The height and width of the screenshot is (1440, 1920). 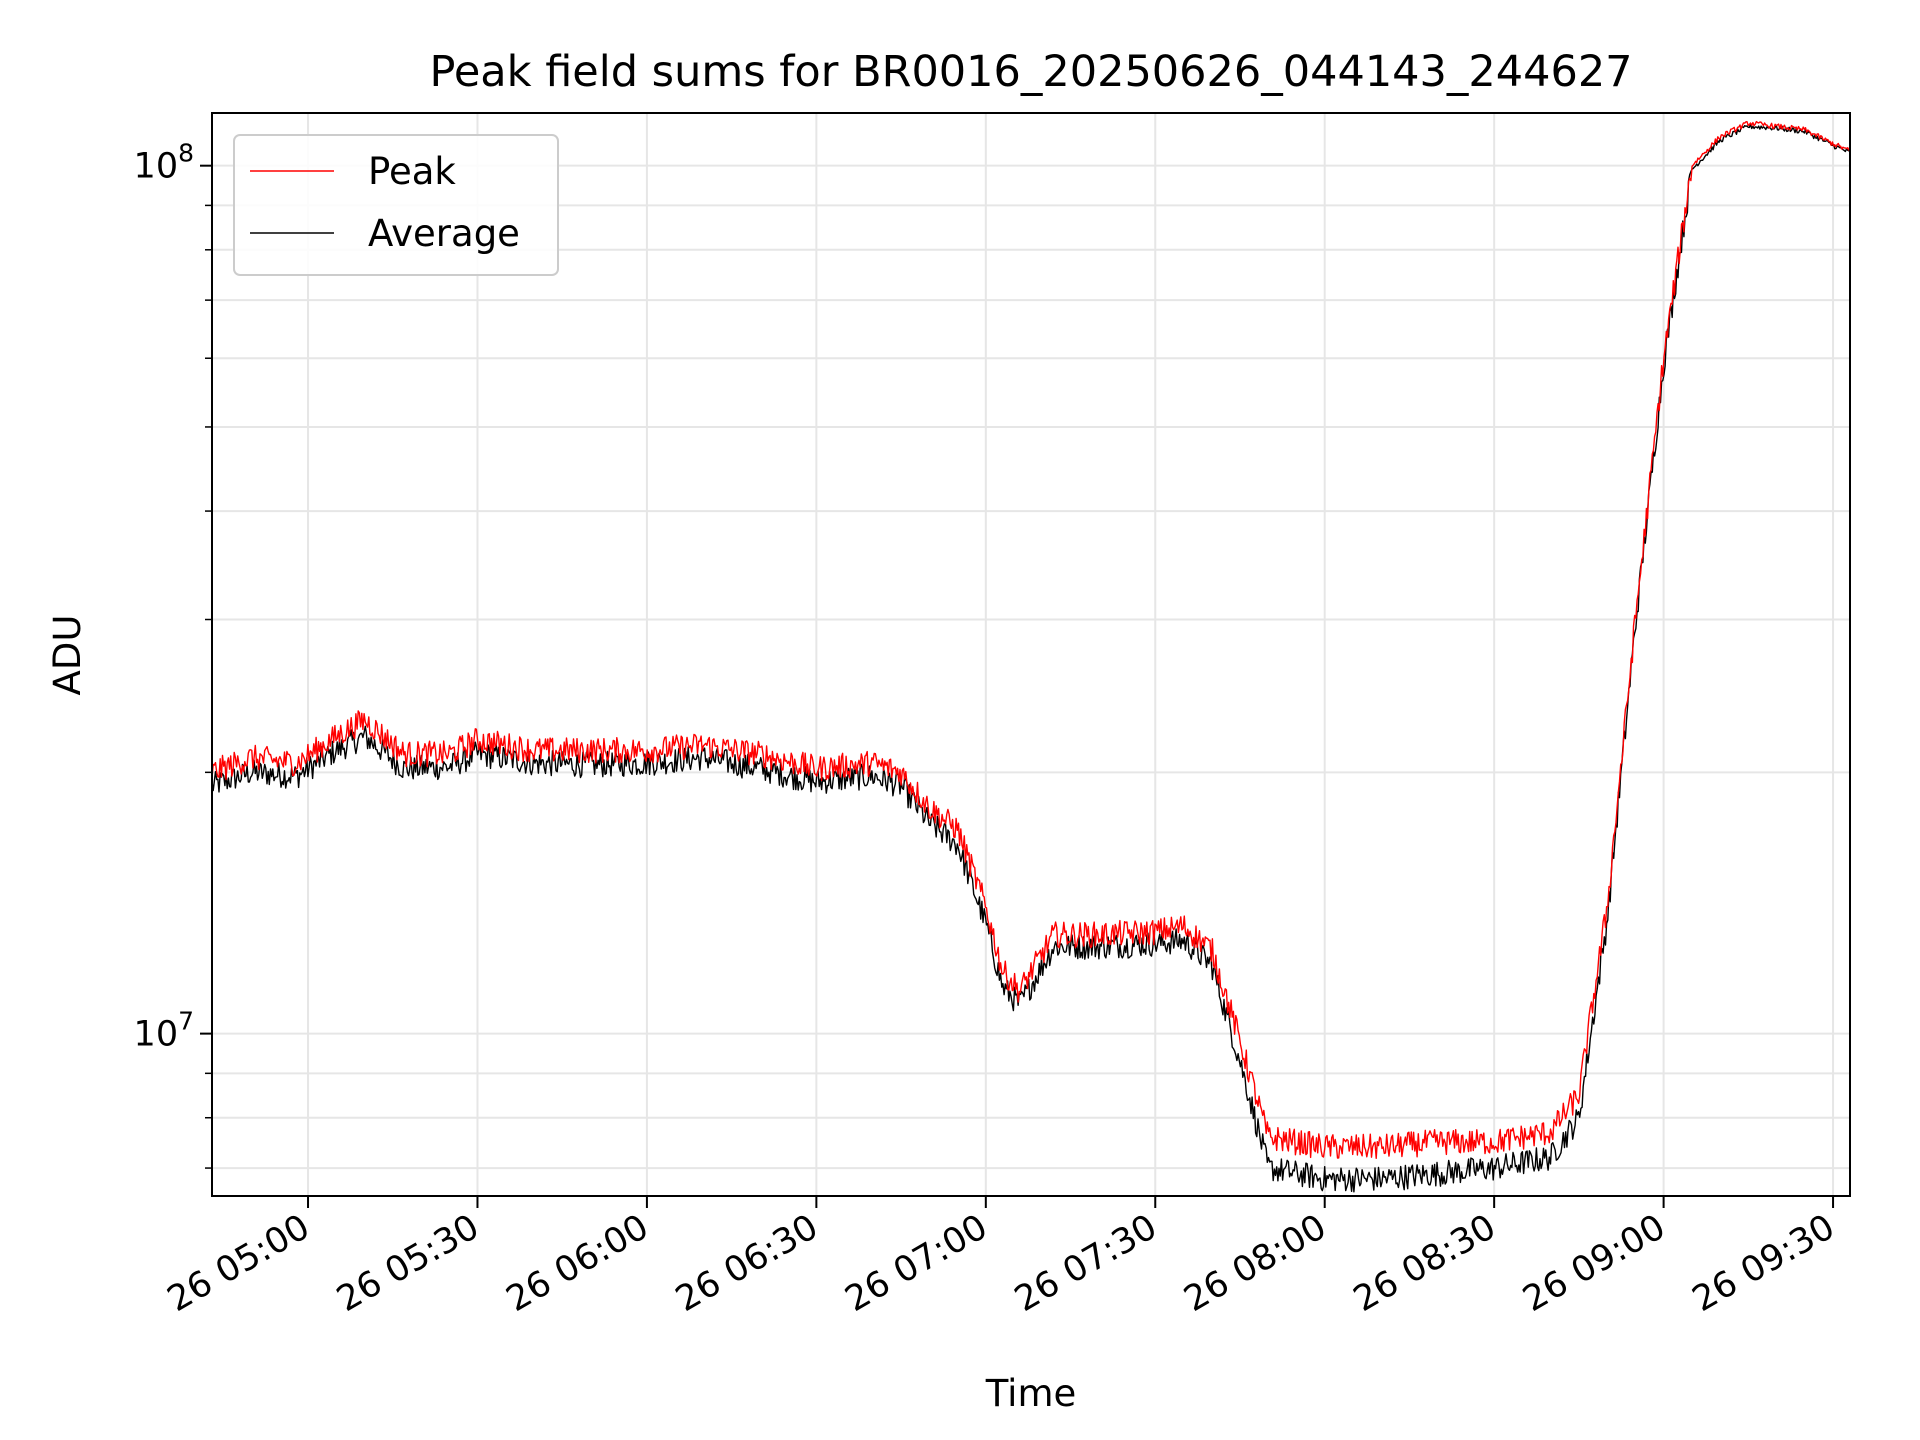 What do you see at coordinates (412, 171) in the screenshot?
I see `legend-label-peak: Peak` at bounding box center [412, 171].